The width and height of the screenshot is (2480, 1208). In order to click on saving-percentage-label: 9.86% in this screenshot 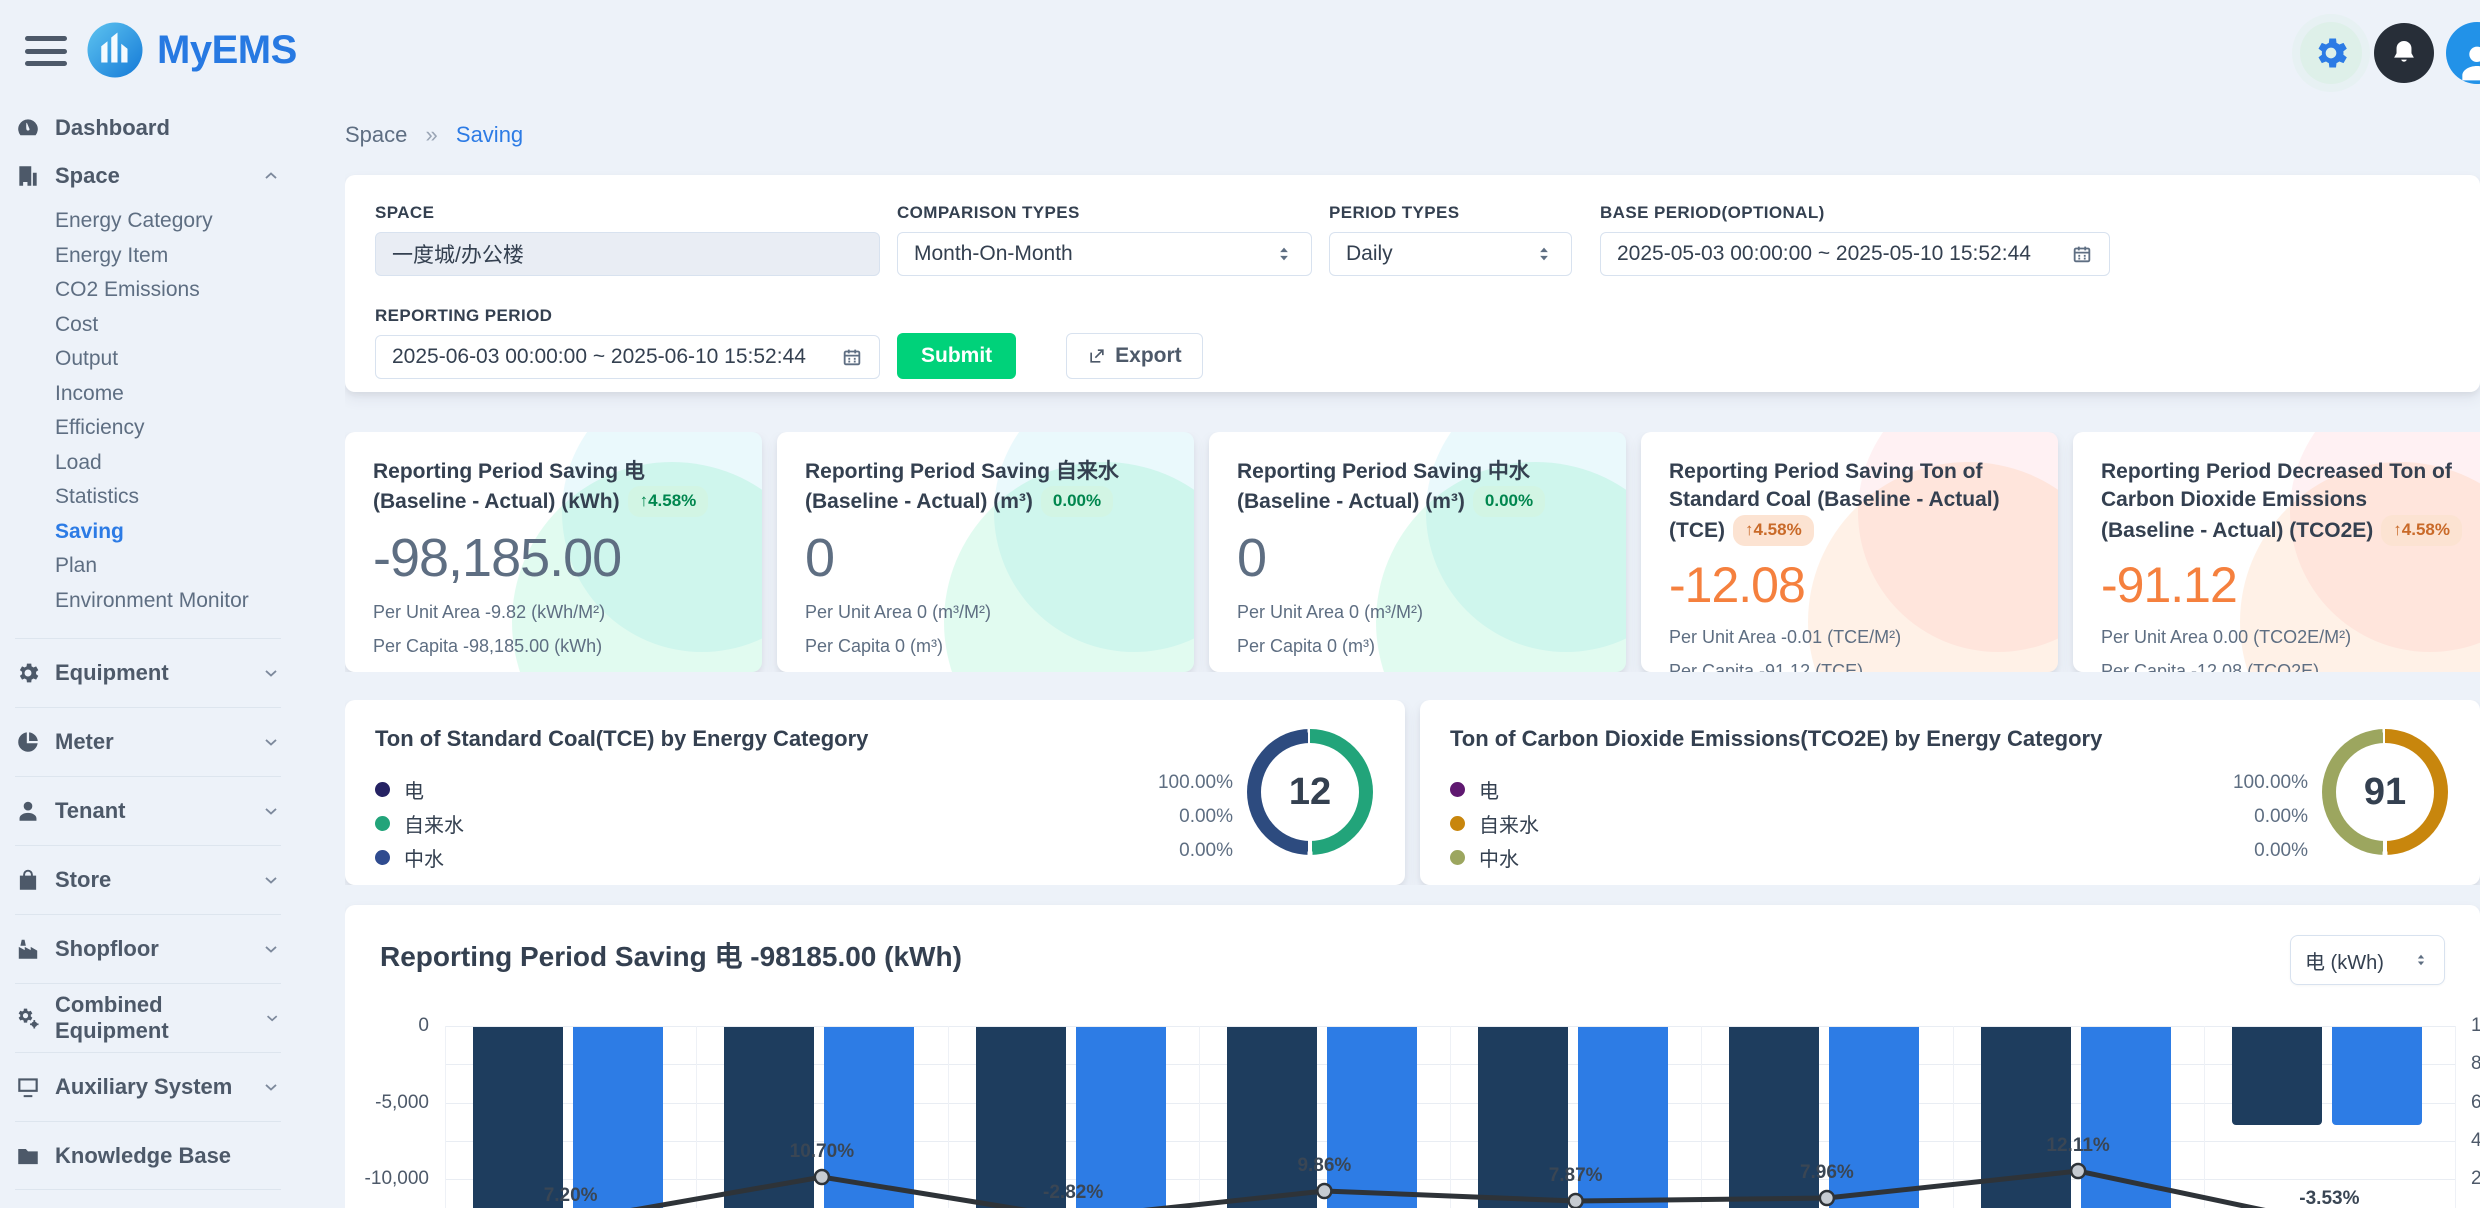, I will do `click(1324, 1165)`.